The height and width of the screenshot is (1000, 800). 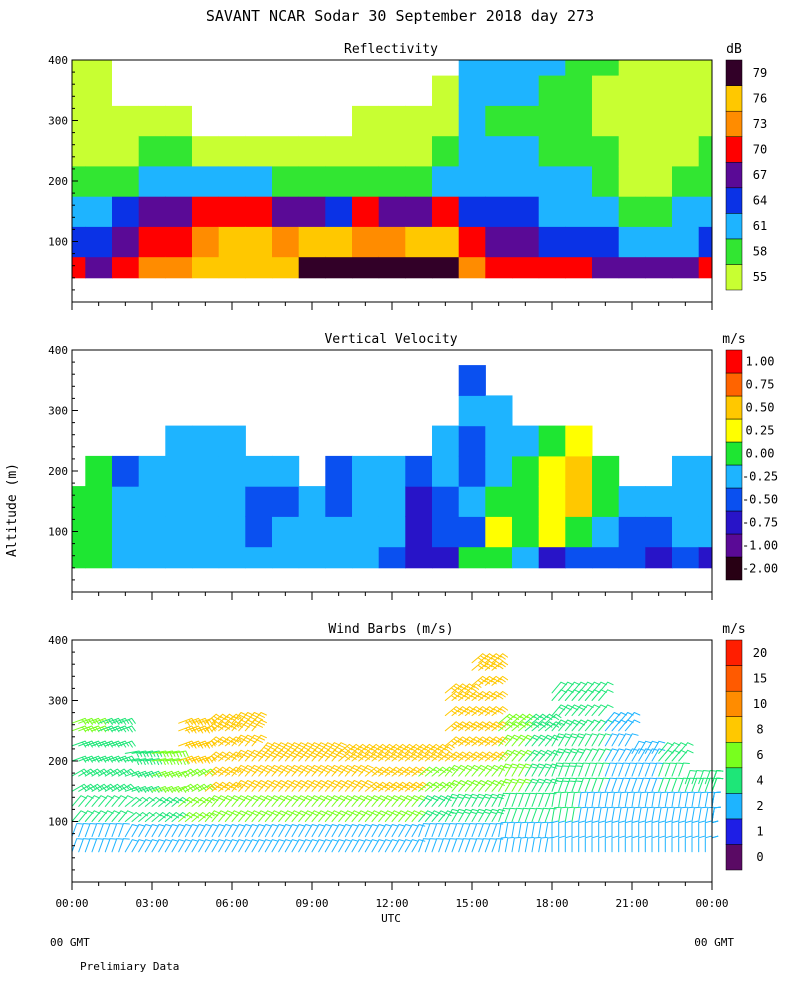 I want to click on y-tick-label: 100, so click(x=58, y=532).